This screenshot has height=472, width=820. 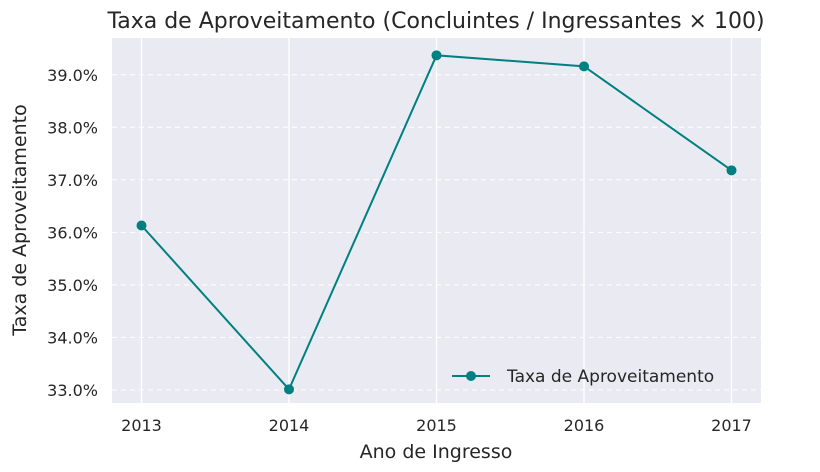 What do you see at coordinates (72, 390) in the screenshot?
I see `y-tick-label: 33.0%` at bounding box center [72, 390].